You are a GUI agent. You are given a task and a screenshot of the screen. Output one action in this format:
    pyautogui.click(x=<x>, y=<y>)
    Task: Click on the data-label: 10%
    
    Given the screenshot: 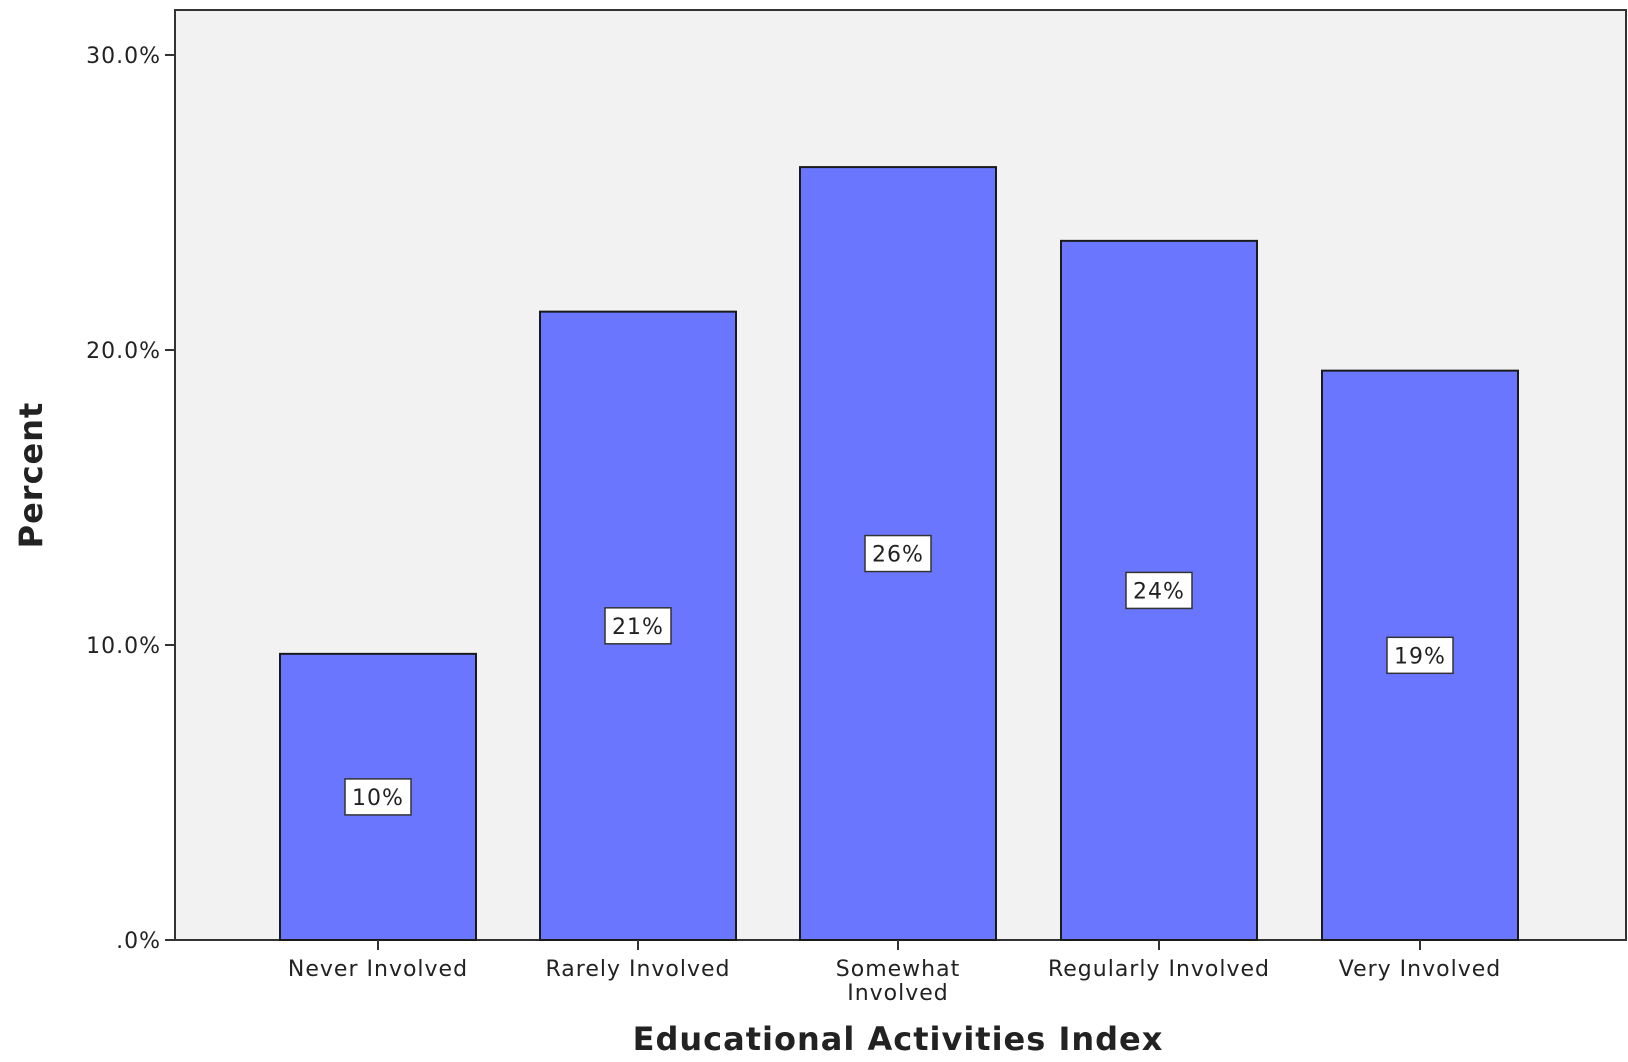 What is the action you would take?
    pyautogui.click(x=378, y=798)
    